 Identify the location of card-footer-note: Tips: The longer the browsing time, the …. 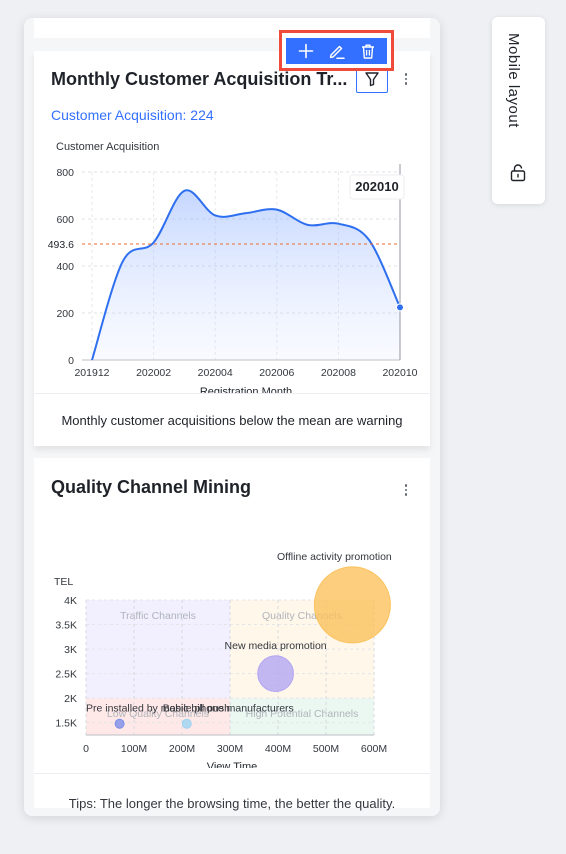
(232, 792).